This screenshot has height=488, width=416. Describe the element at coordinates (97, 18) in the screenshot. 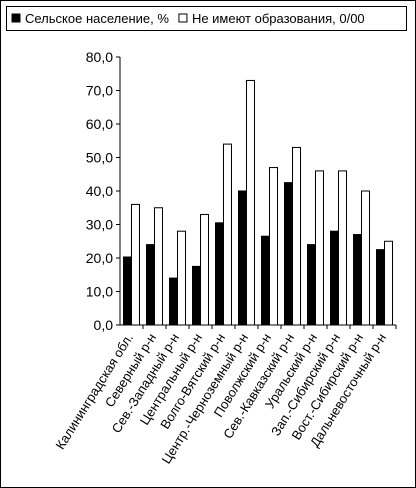

I see `legend-label: Сельское население, %` at that location.